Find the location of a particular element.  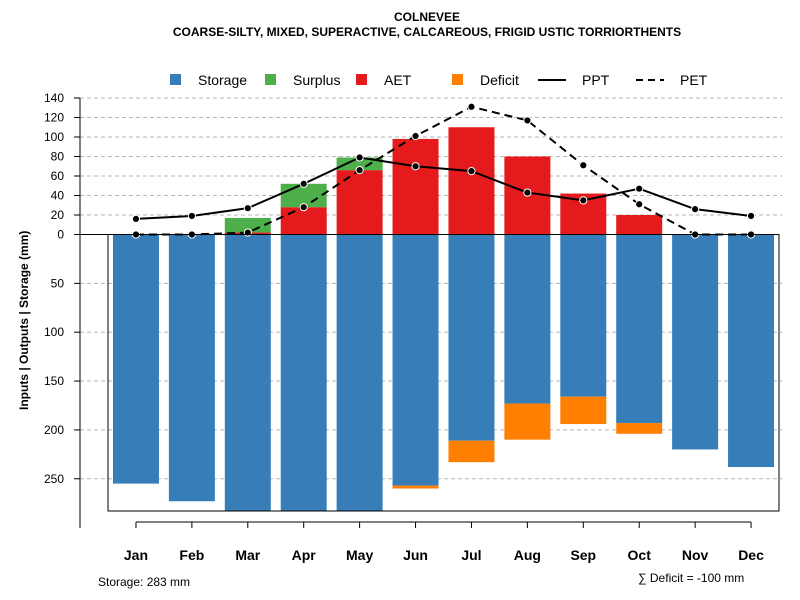

x-tick-label-may: May is located at coordinates (359, 555).